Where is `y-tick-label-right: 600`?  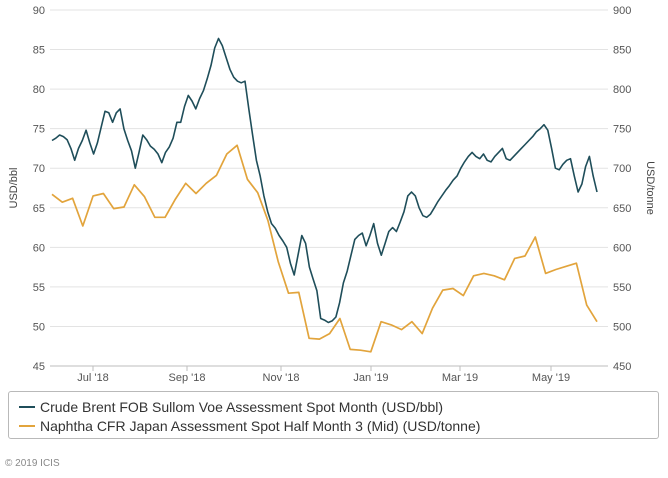
y-tick-label-right: 600 is located at coordinates (622, 248).